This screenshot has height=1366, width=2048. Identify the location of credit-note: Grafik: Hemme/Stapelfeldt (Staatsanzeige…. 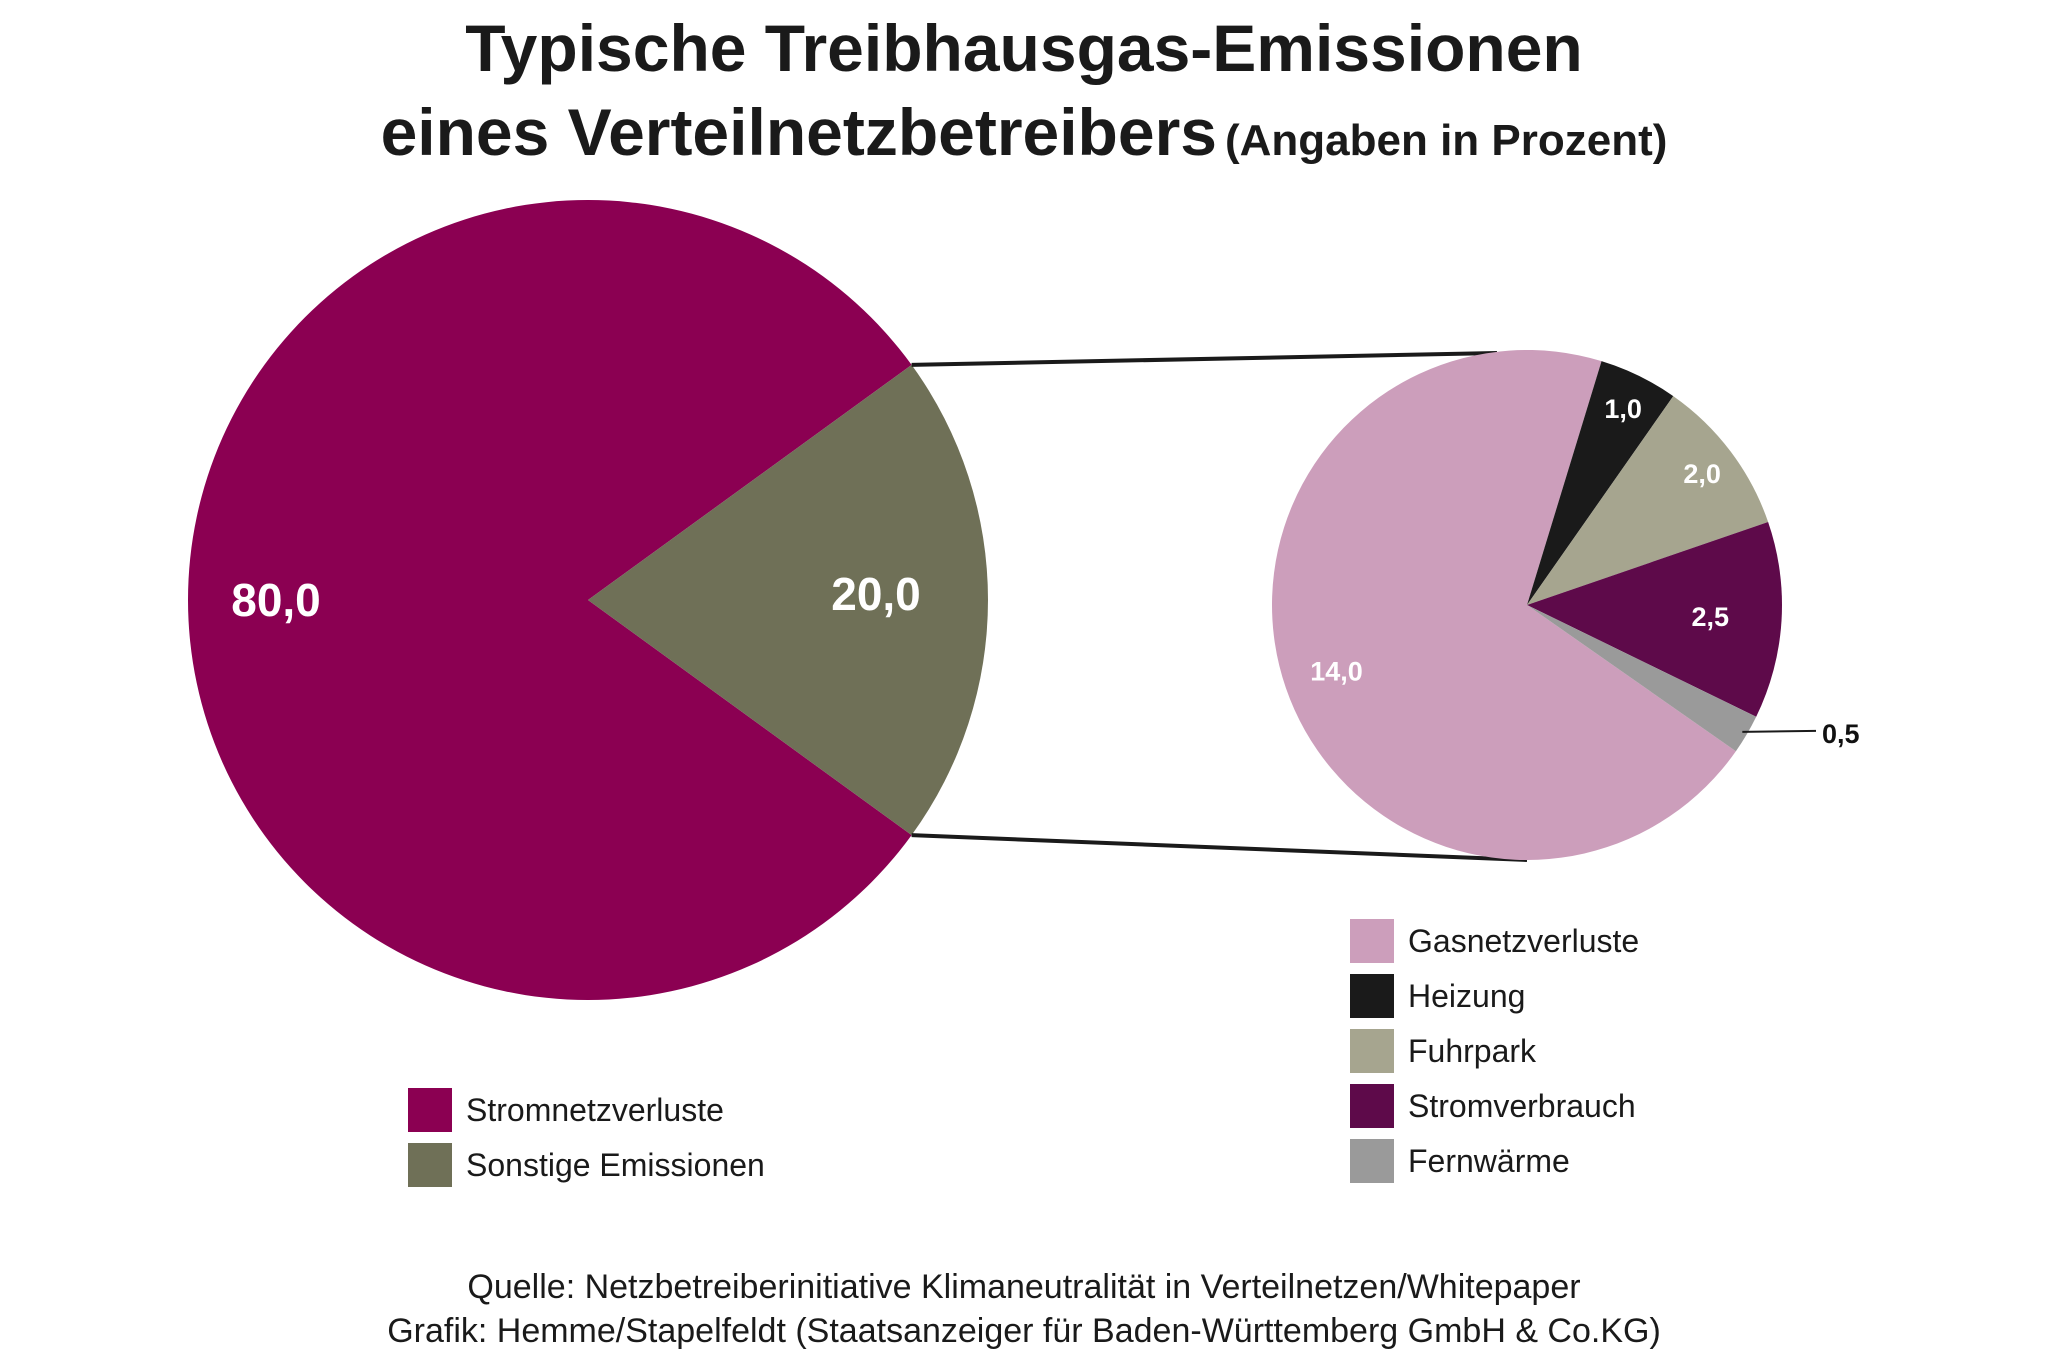
(1024, 1331).